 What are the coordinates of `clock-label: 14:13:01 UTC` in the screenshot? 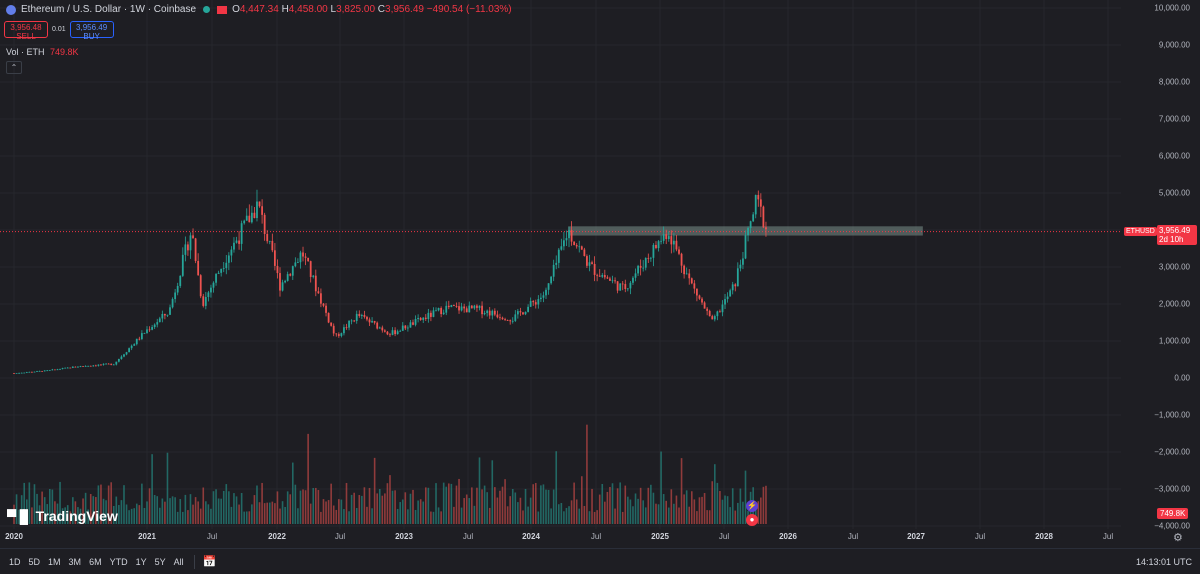 It's located at (1163, 561).